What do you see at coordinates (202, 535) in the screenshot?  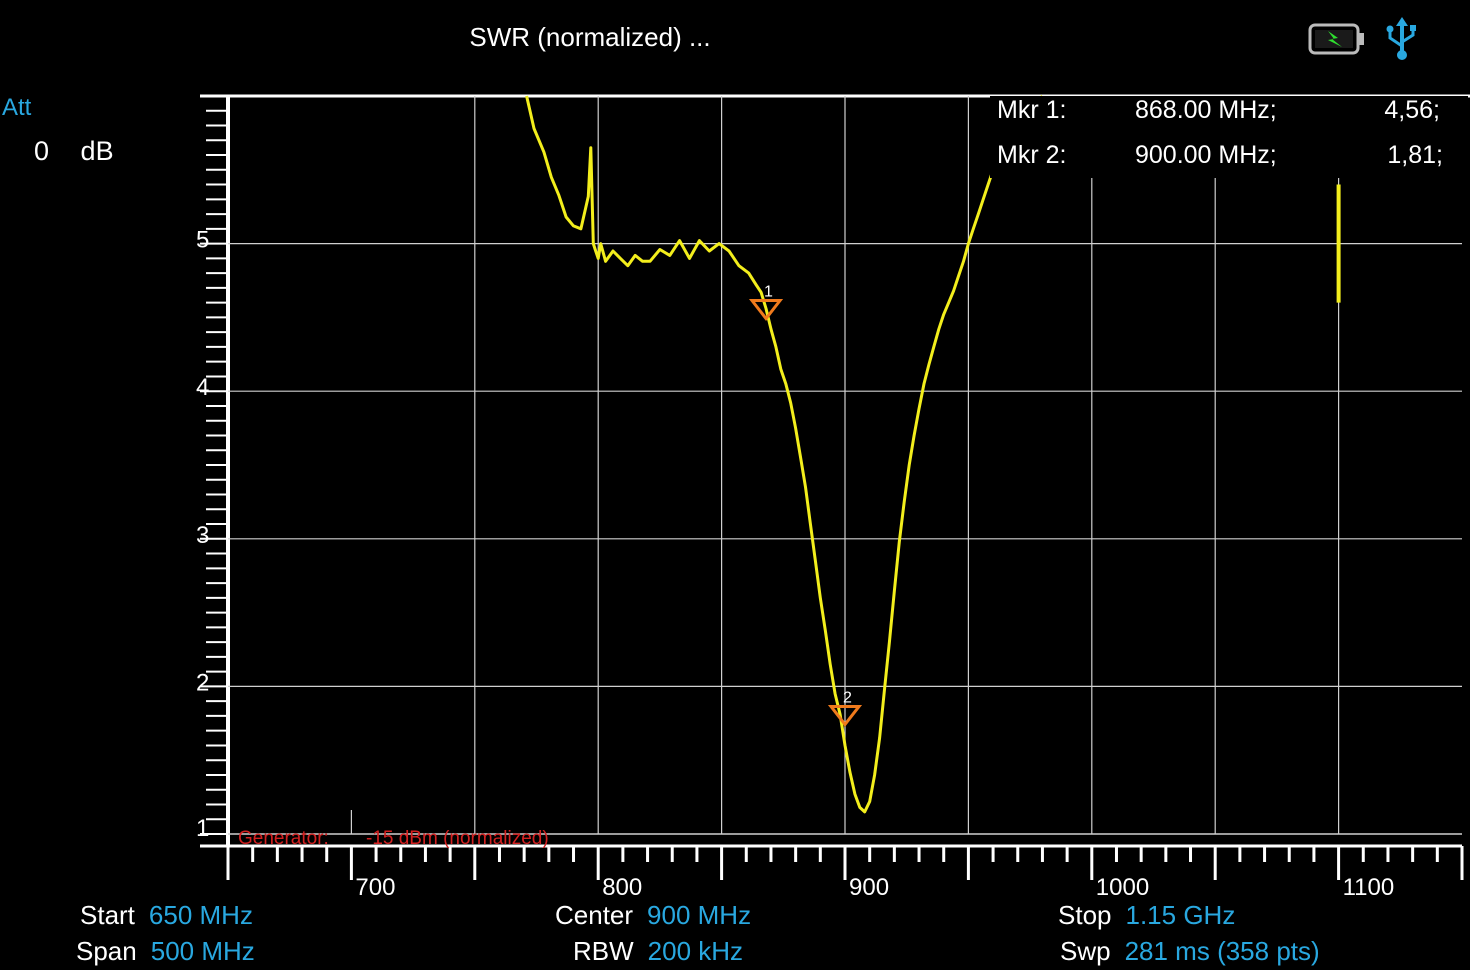 I see `y-tick-label: 3` at bounding box center [202, 535].